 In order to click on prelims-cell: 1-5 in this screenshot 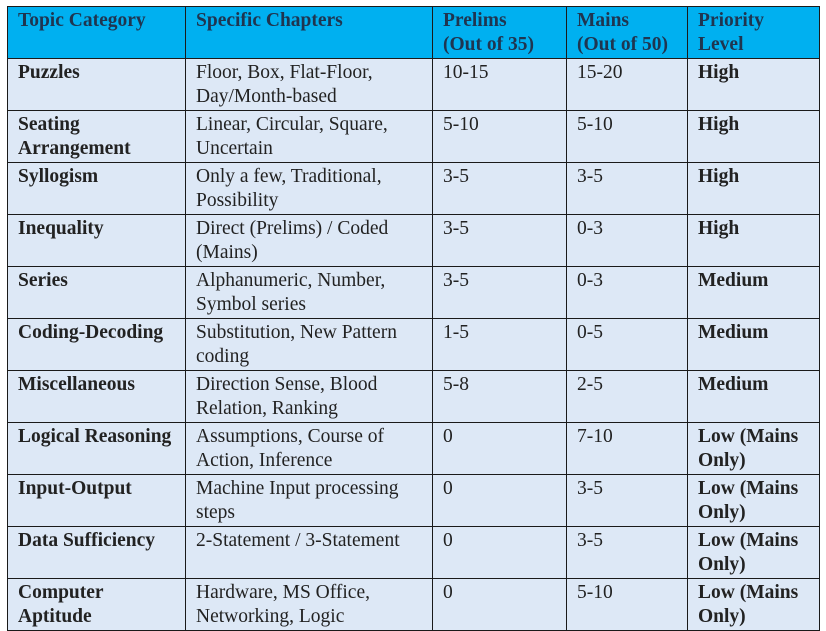, I will do `click(499, 344)`.